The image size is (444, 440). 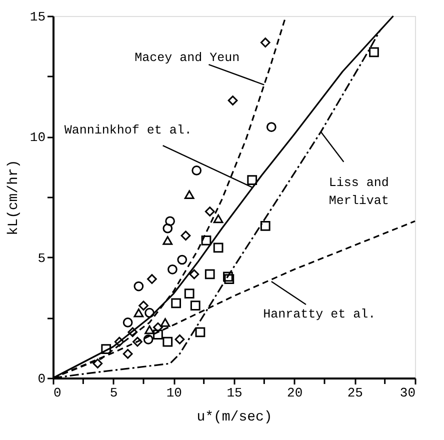 What do you see at coordinates (358, 192) in the screenshot?
I see `annotation: Liss and Merlivat` at bounding box center [358, 192].